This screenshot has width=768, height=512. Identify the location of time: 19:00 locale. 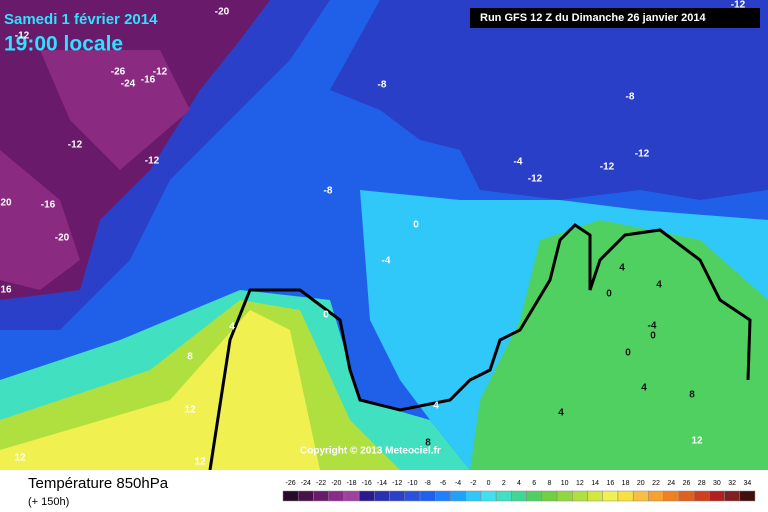
(63, 44).